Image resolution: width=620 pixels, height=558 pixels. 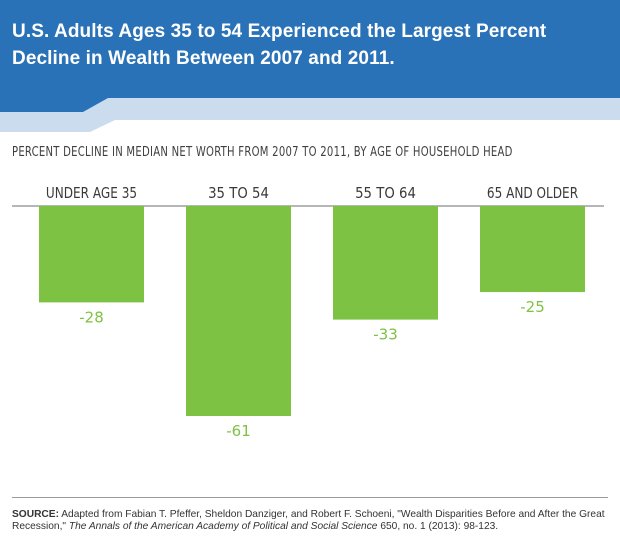 What do you see at coordinates (532, 307) in the screenshot?
I see `value-label: -25` at bounding box center [532, 307].